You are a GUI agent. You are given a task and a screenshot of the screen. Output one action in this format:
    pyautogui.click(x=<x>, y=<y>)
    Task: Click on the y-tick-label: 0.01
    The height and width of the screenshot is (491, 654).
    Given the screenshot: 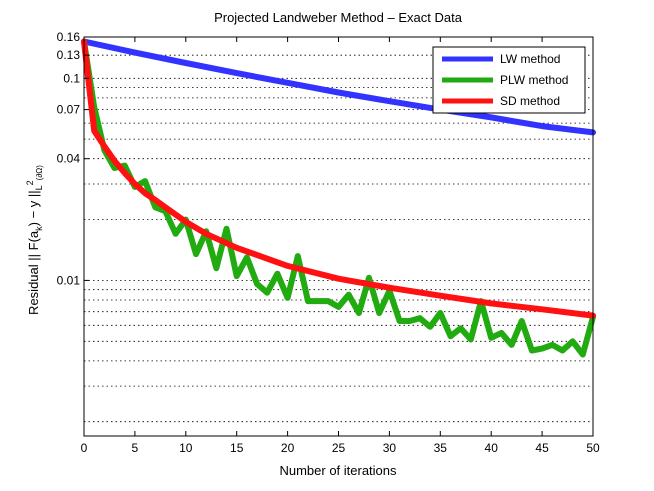 What is the action you would take?
    pyautogui.click(x=69, y=280)
    